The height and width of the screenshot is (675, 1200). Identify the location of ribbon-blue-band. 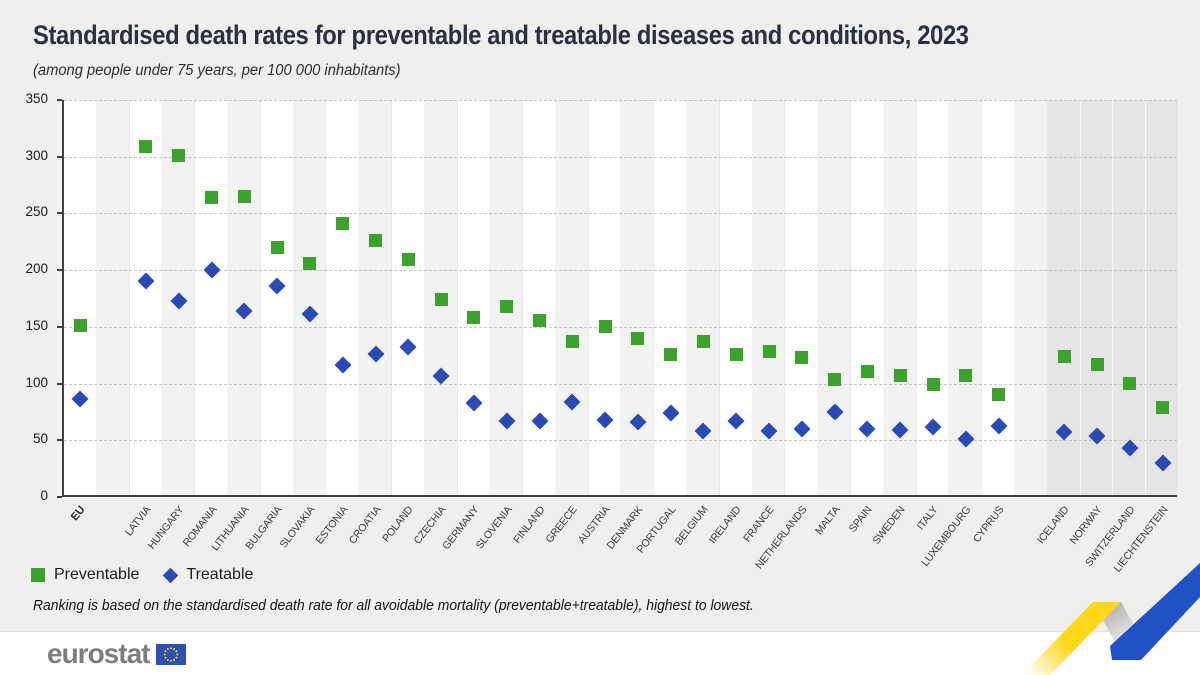
(1155, 611).